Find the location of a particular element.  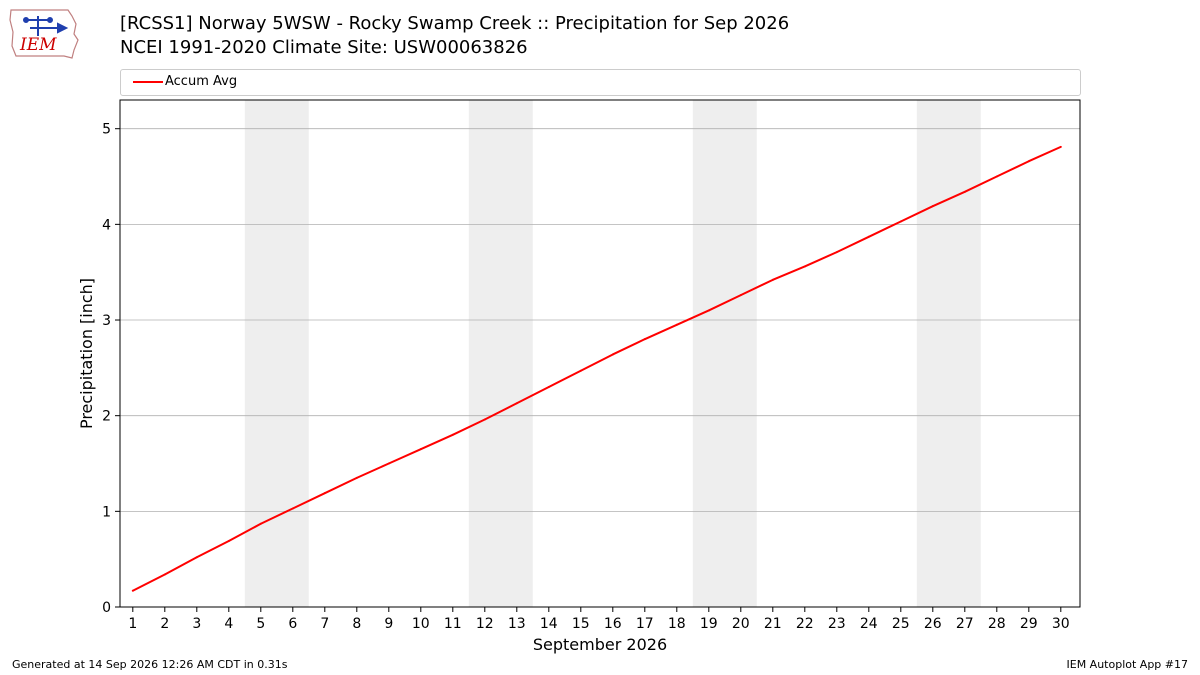

logo-text: IEM is located at coordinates (38, 45).